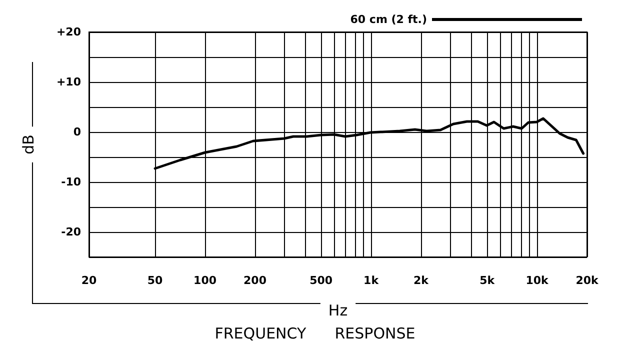 This screenshot has width=630, height=350. What do you see at coordinates (69, 82) in the screenshot?
I see `y-tick-label: +10` at bounding box center [69, 82].